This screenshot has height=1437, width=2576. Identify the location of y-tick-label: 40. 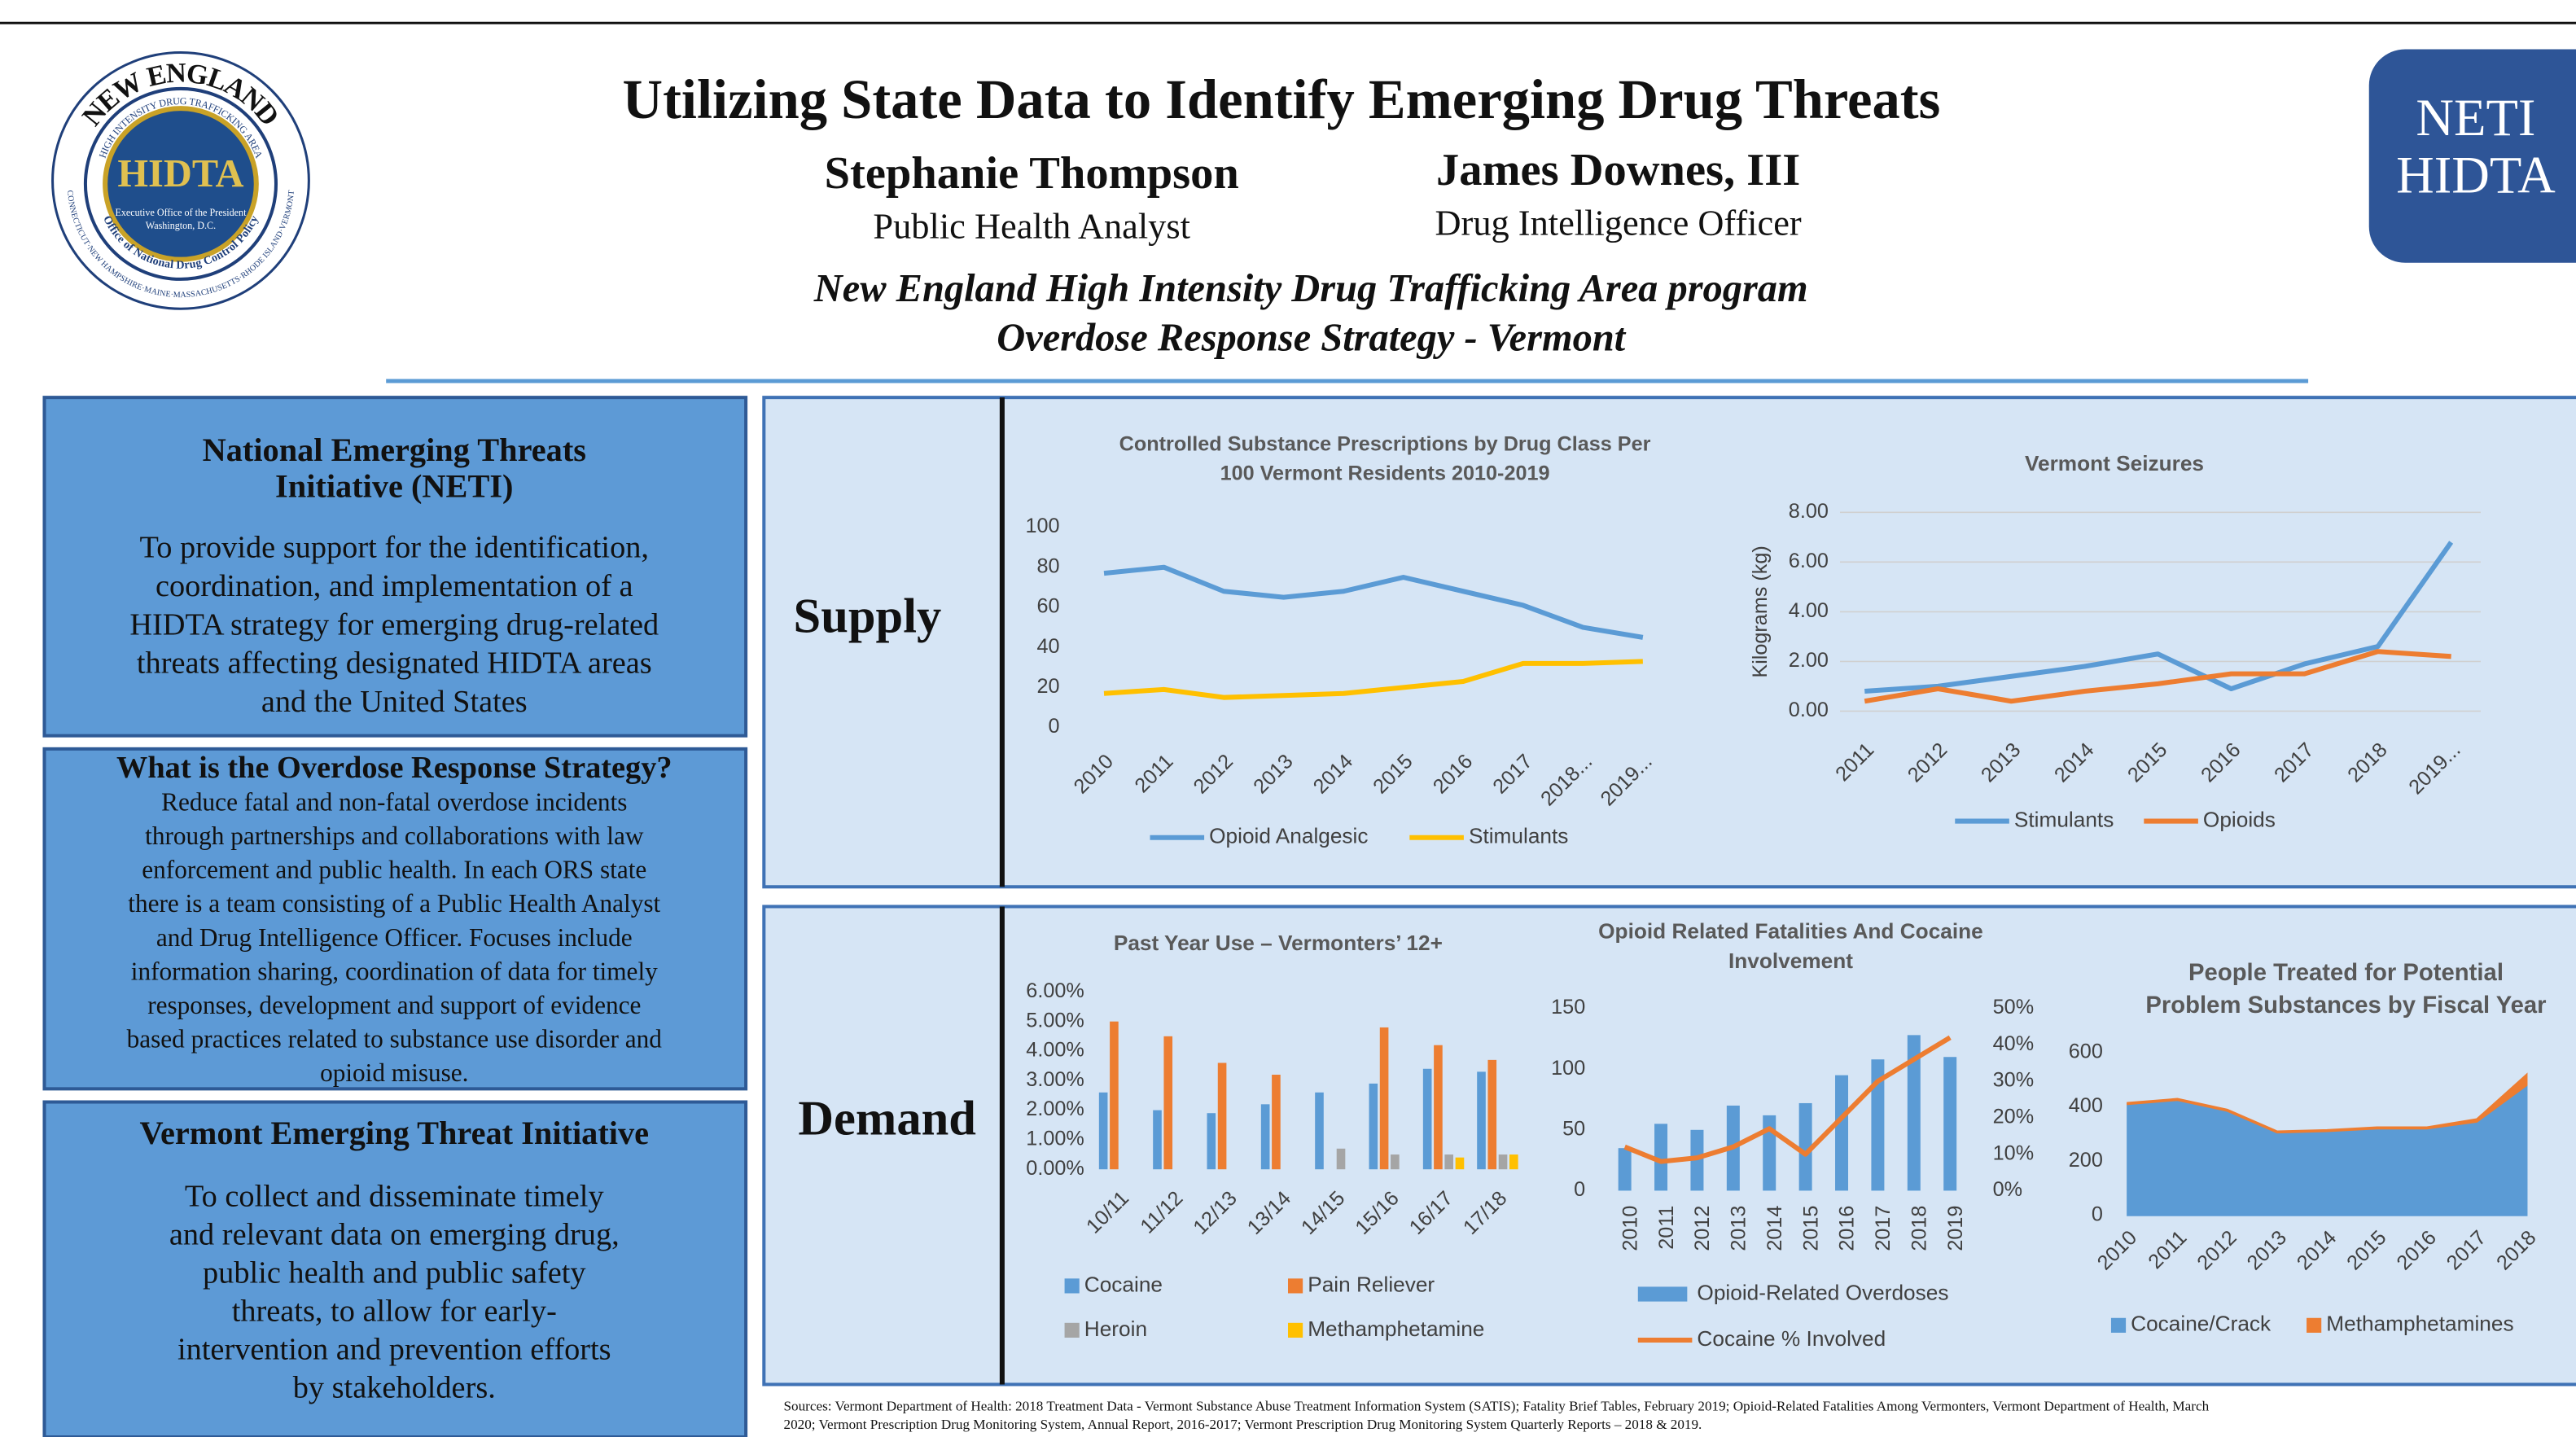
(1047, 646).